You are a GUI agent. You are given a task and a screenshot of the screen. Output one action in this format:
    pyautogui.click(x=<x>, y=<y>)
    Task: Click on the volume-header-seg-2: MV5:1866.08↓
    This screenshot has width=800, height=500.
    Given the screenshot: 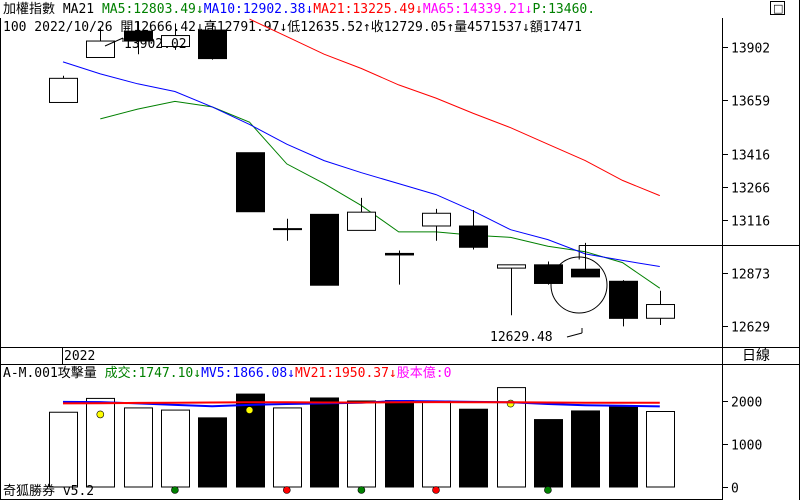 What is the action you would take?
    pyautogui.click(x=248, y=373)
    